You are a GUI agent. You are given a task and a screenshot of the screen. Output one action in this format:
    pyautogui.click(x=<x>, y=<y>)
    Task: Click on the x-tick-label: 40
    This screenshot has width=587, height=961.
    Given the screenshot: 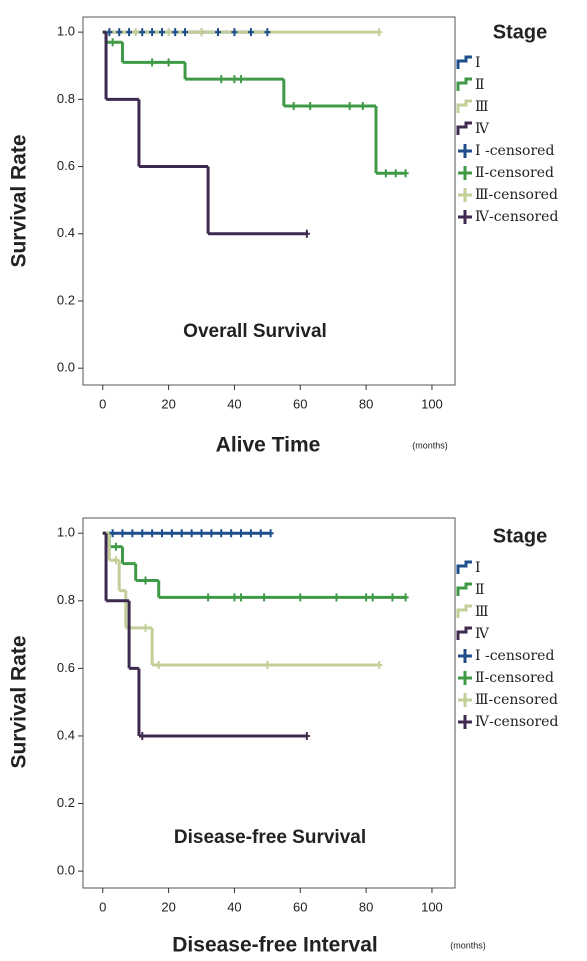 What is the action you would take?
    pyautogui.click(x=234, y=403)
    